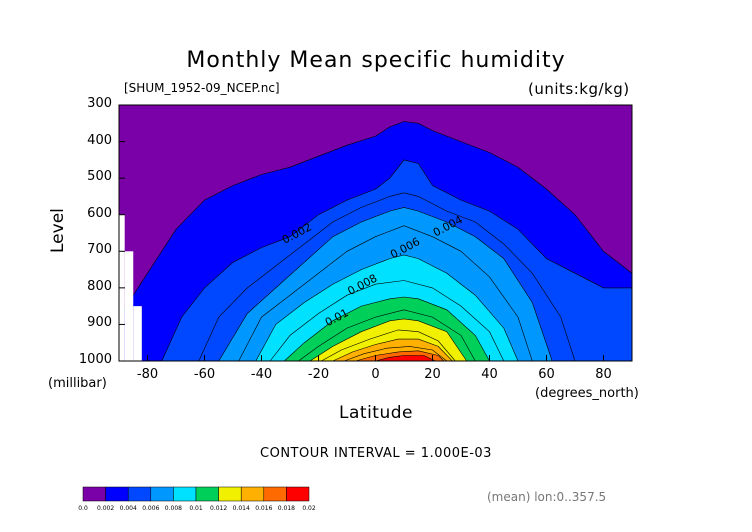  Describe the element at coordinates (106, 508) in the screenshot. I see `colorbar-label: 0.002` at that location.